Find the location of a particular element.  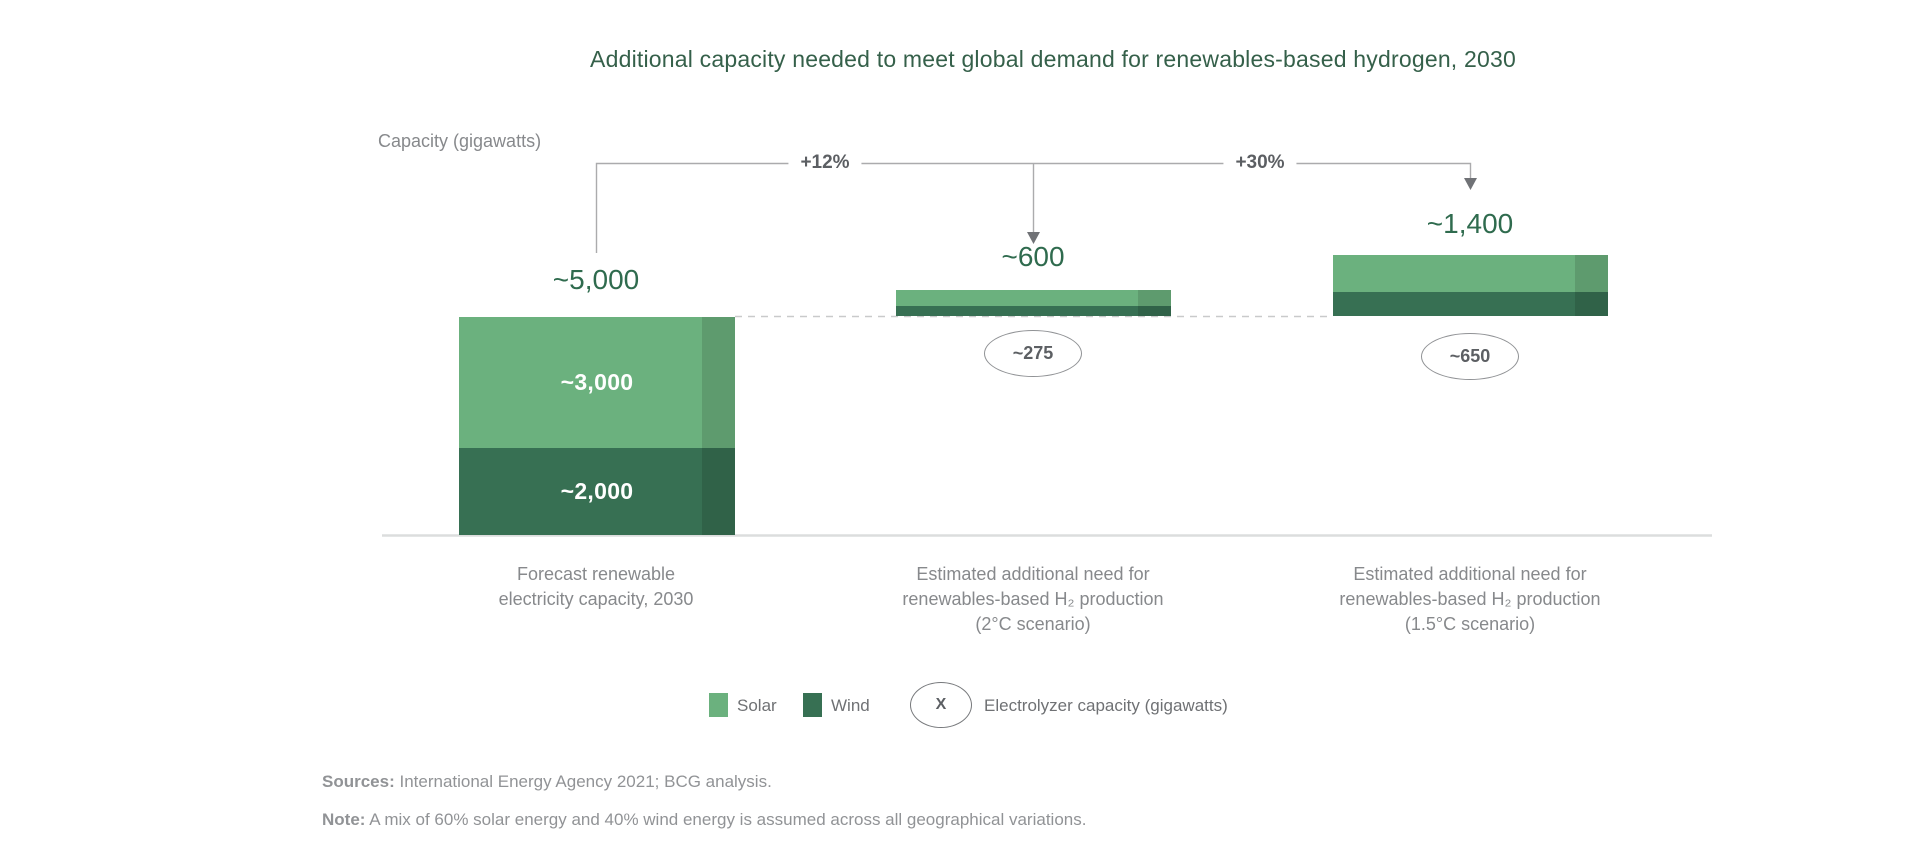

legend-electrolyzer-label: Electrolyzer capacity (gigawatts) is located at coordinates (1106, 705).